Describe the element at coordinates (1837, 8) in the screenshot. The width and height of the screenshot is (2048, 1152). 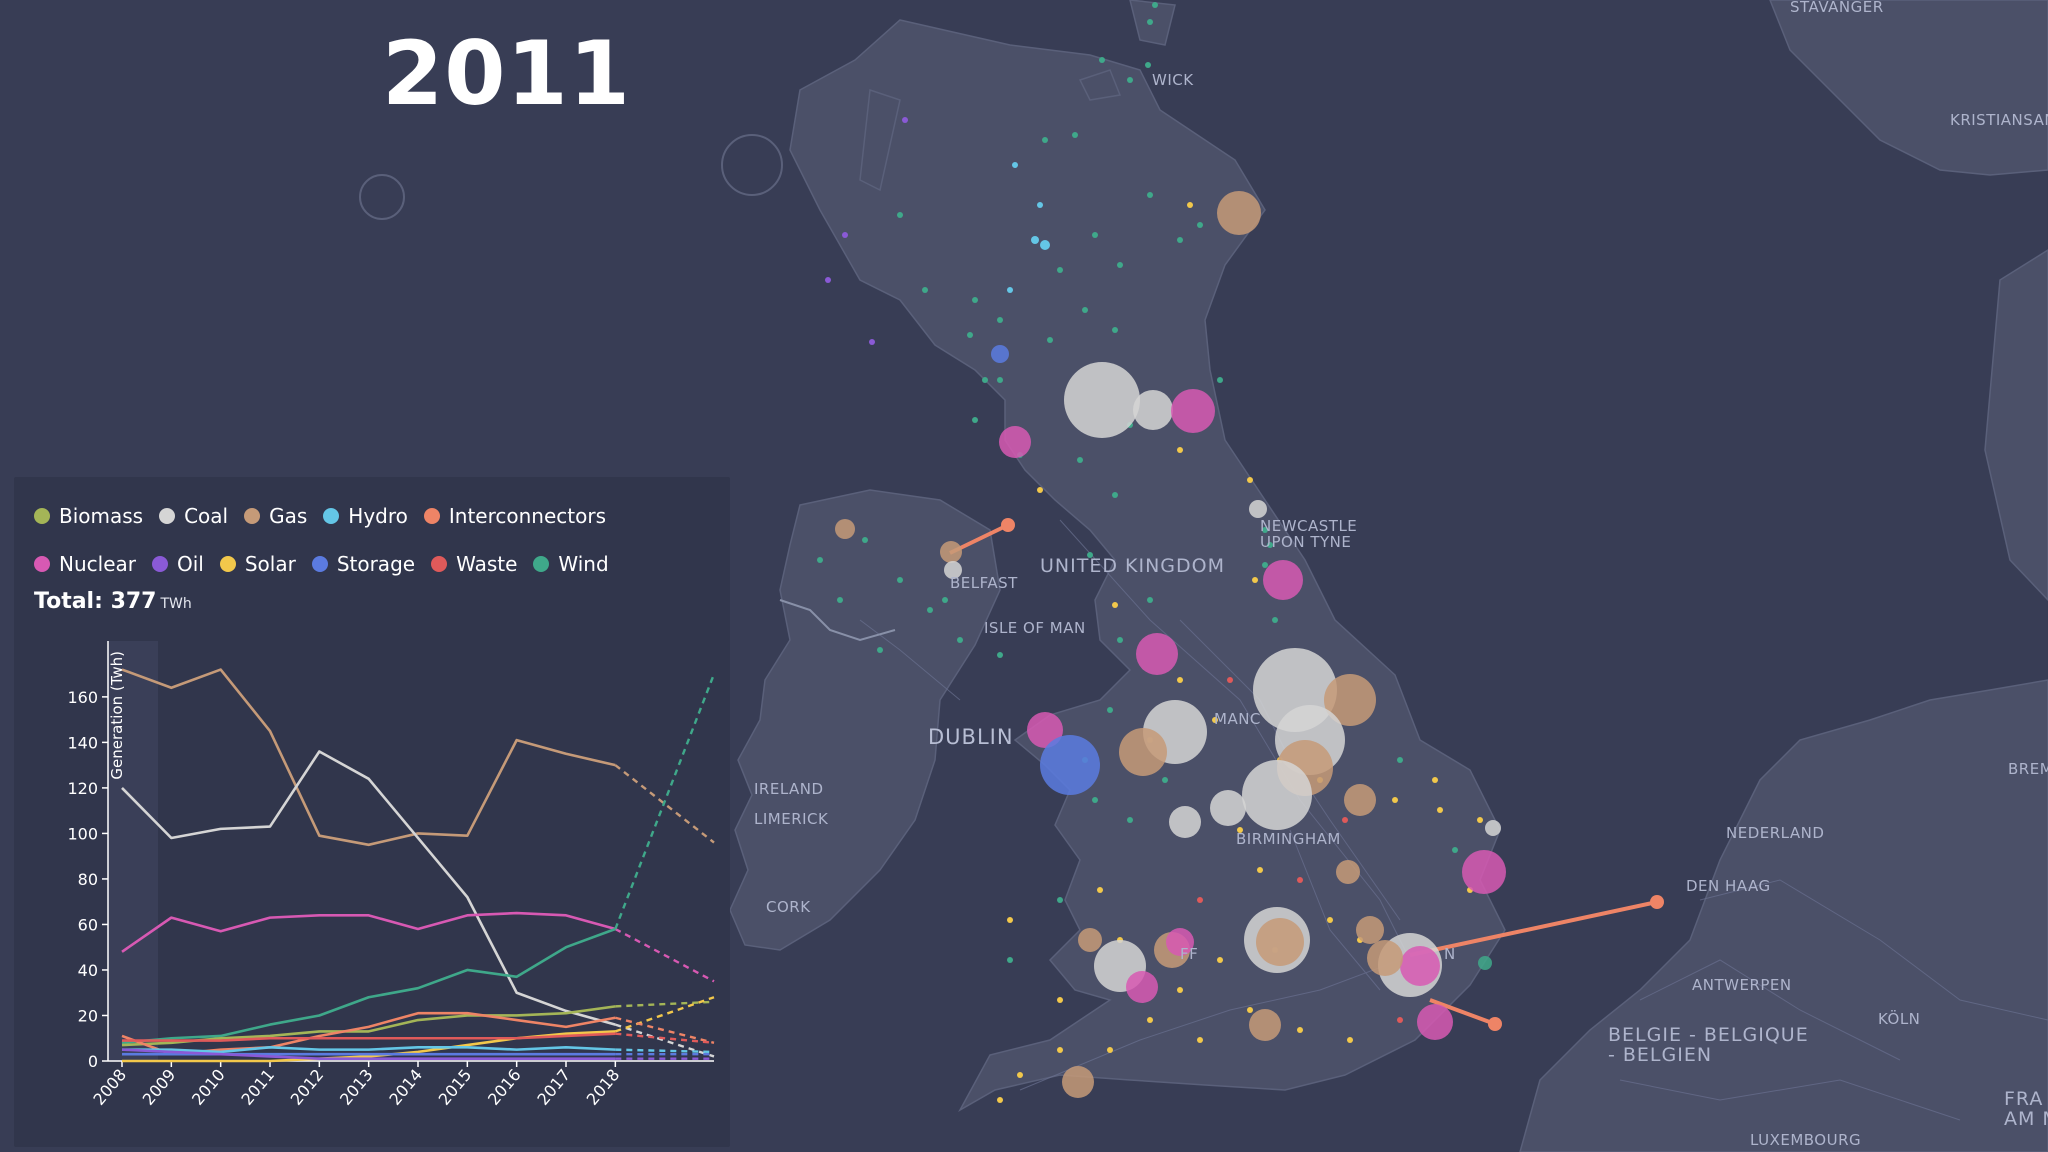
I see `place-label-stavanger: STAVANGER` at that location.